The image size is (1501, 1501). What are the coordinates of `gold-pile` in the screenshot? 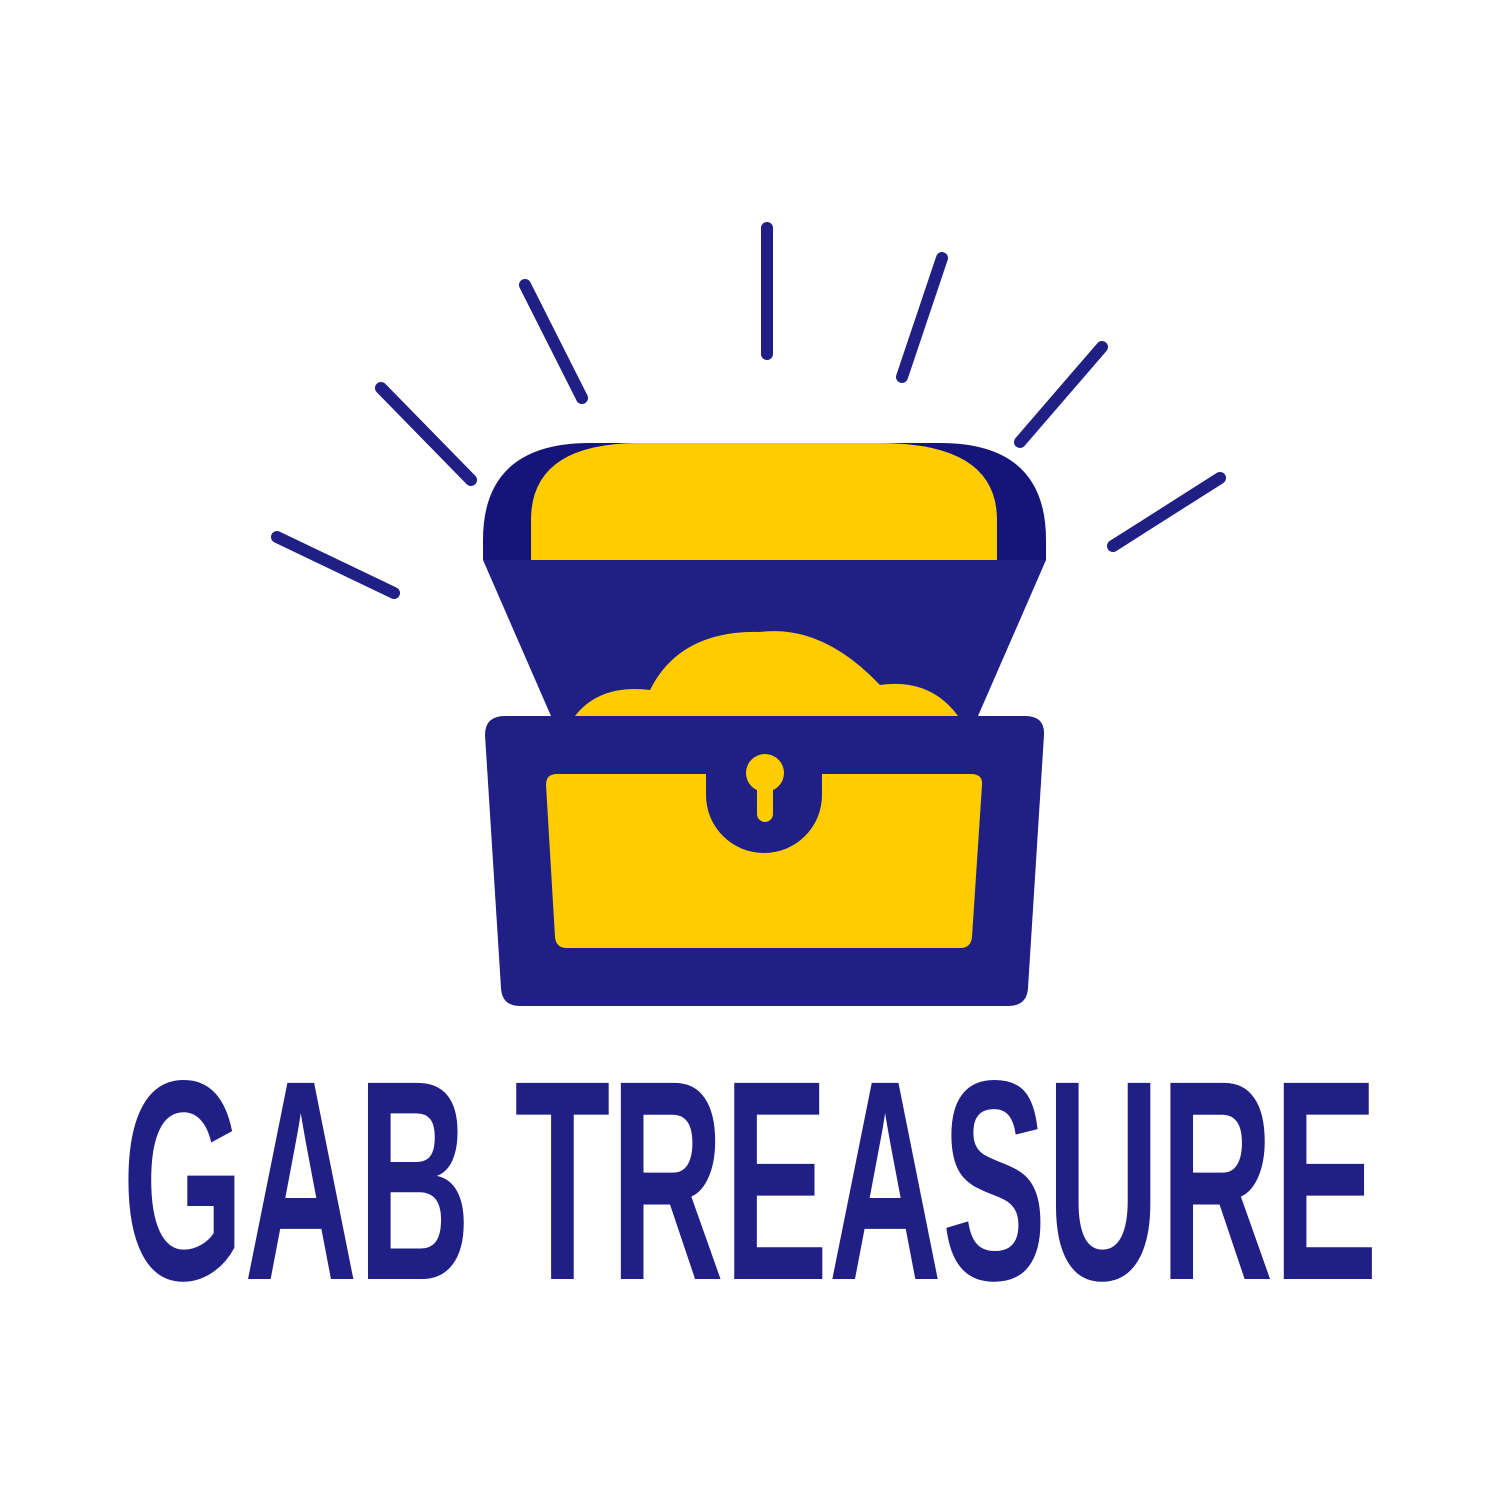 It's located at (766, 673).